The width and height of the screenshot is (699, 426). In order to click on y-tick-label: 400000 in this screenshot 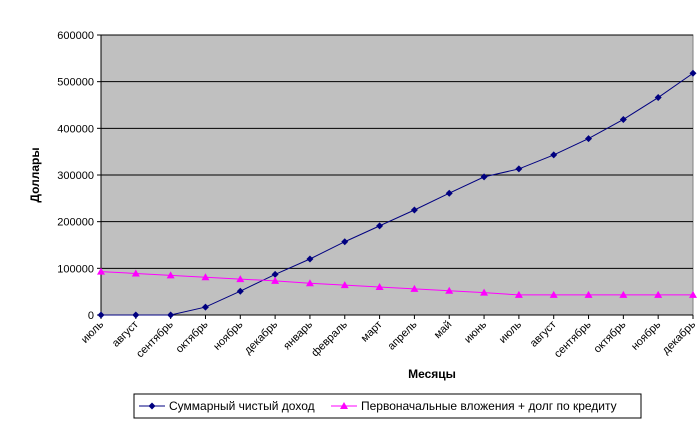, I will do `click(75, 129)`.